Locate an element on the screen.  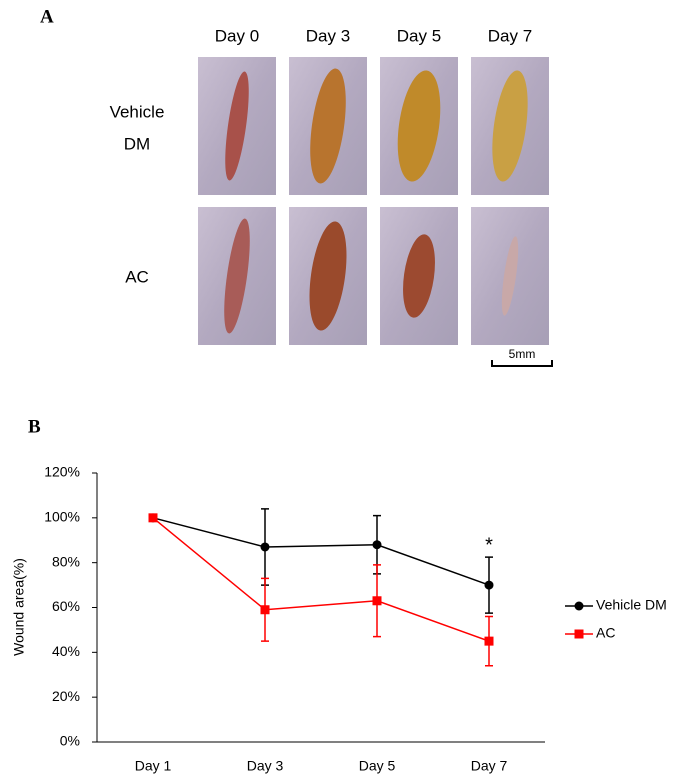
scale-bar-label: 5mm is located at coordinates (522, 354).